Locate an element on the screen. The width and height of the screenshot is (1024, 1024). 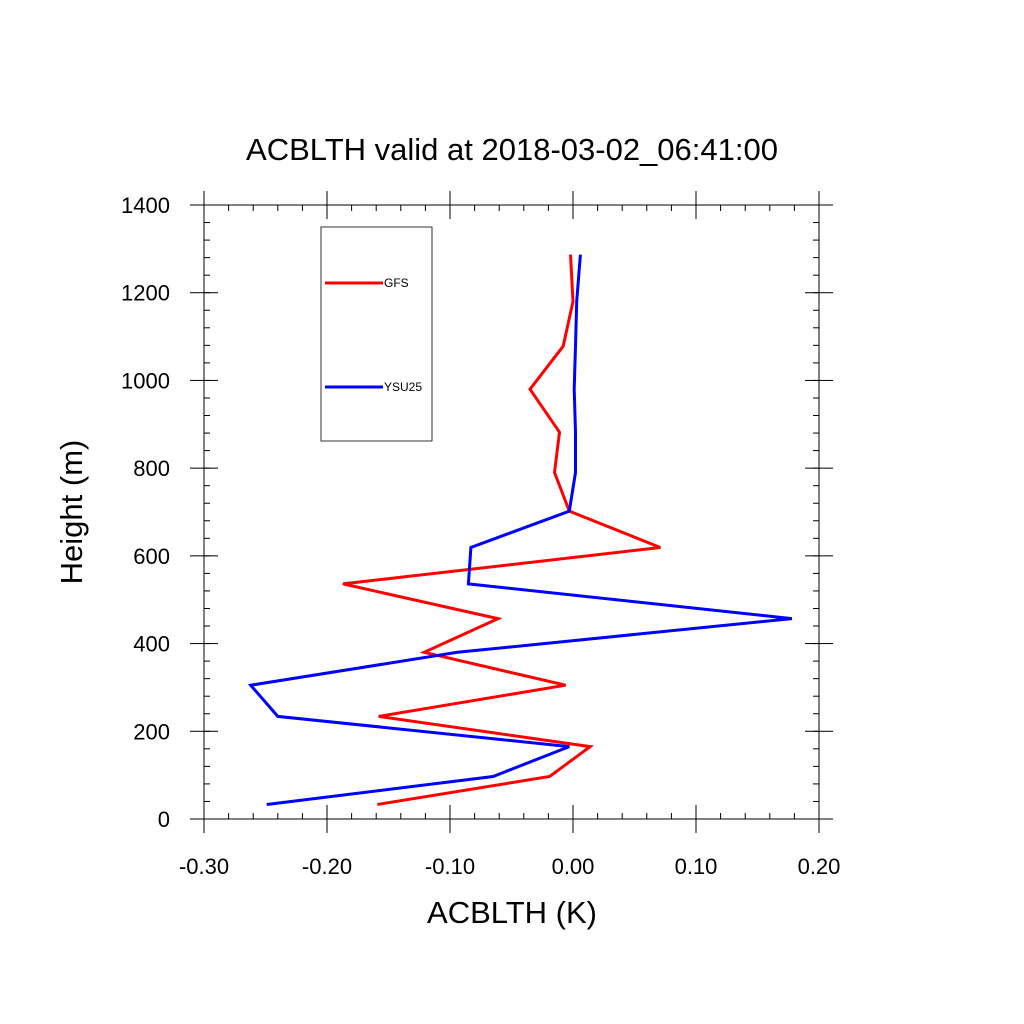
x-tick-label: -0.30 is located at coordinates (204, 866).